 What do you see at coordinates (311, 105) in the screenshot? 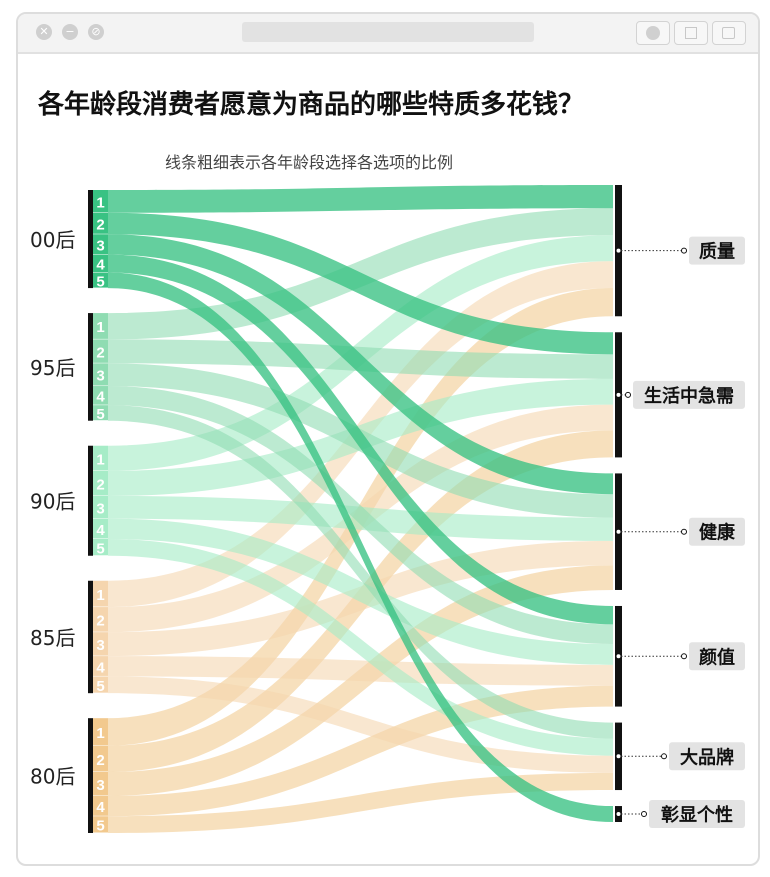
I see `chart-title: 各年龄段消费者愿意为商品的哪些特质多花钱？` at bounding box center [311, 105].